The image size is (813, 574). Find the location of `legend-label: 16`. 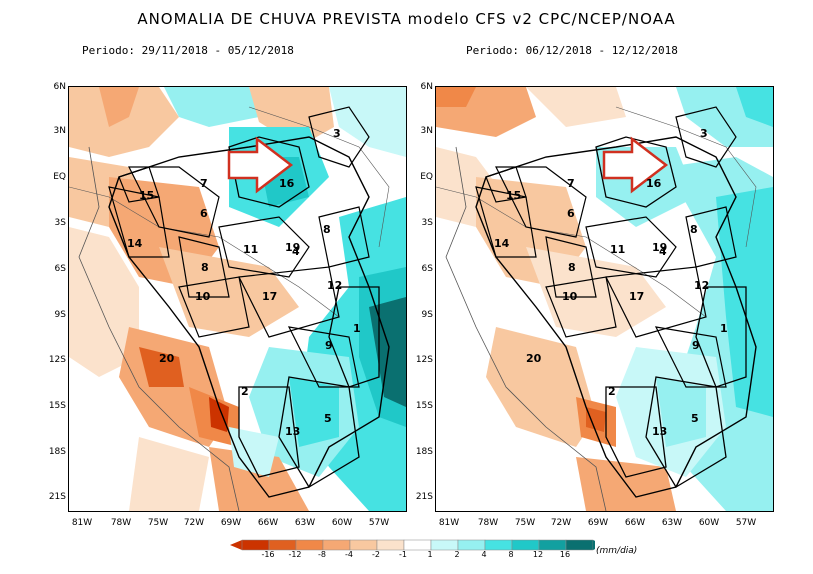

legend-label: 16 is located at coordinates (565, 554).